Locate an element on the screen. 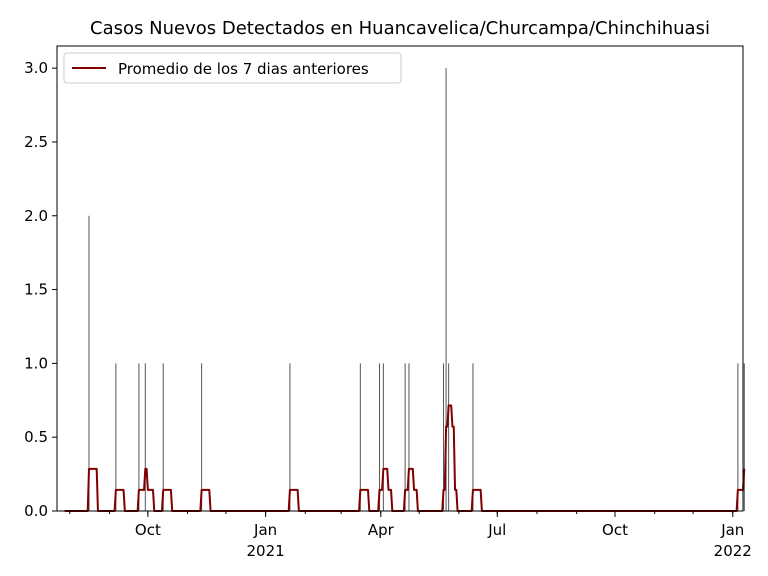 The image size is (768, 576). y-tick-label: 0.5 is located at coordinates (36, 437).